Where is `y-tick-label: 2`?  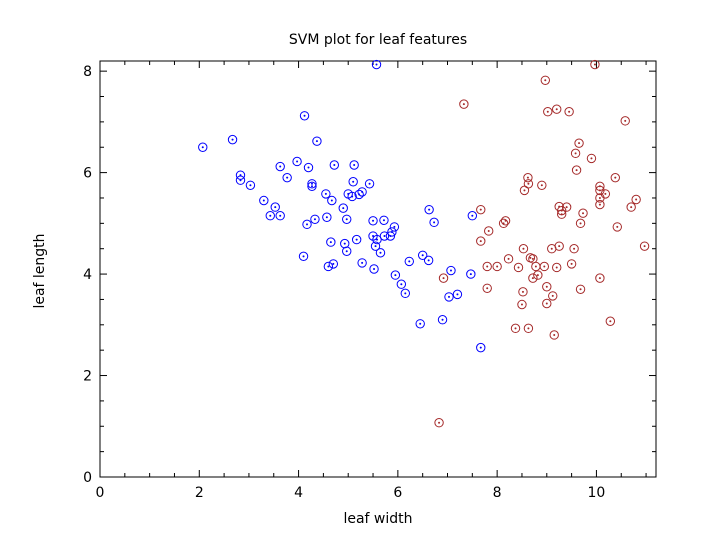 y-tick-label: 2 is located at coordinates (87, 377).